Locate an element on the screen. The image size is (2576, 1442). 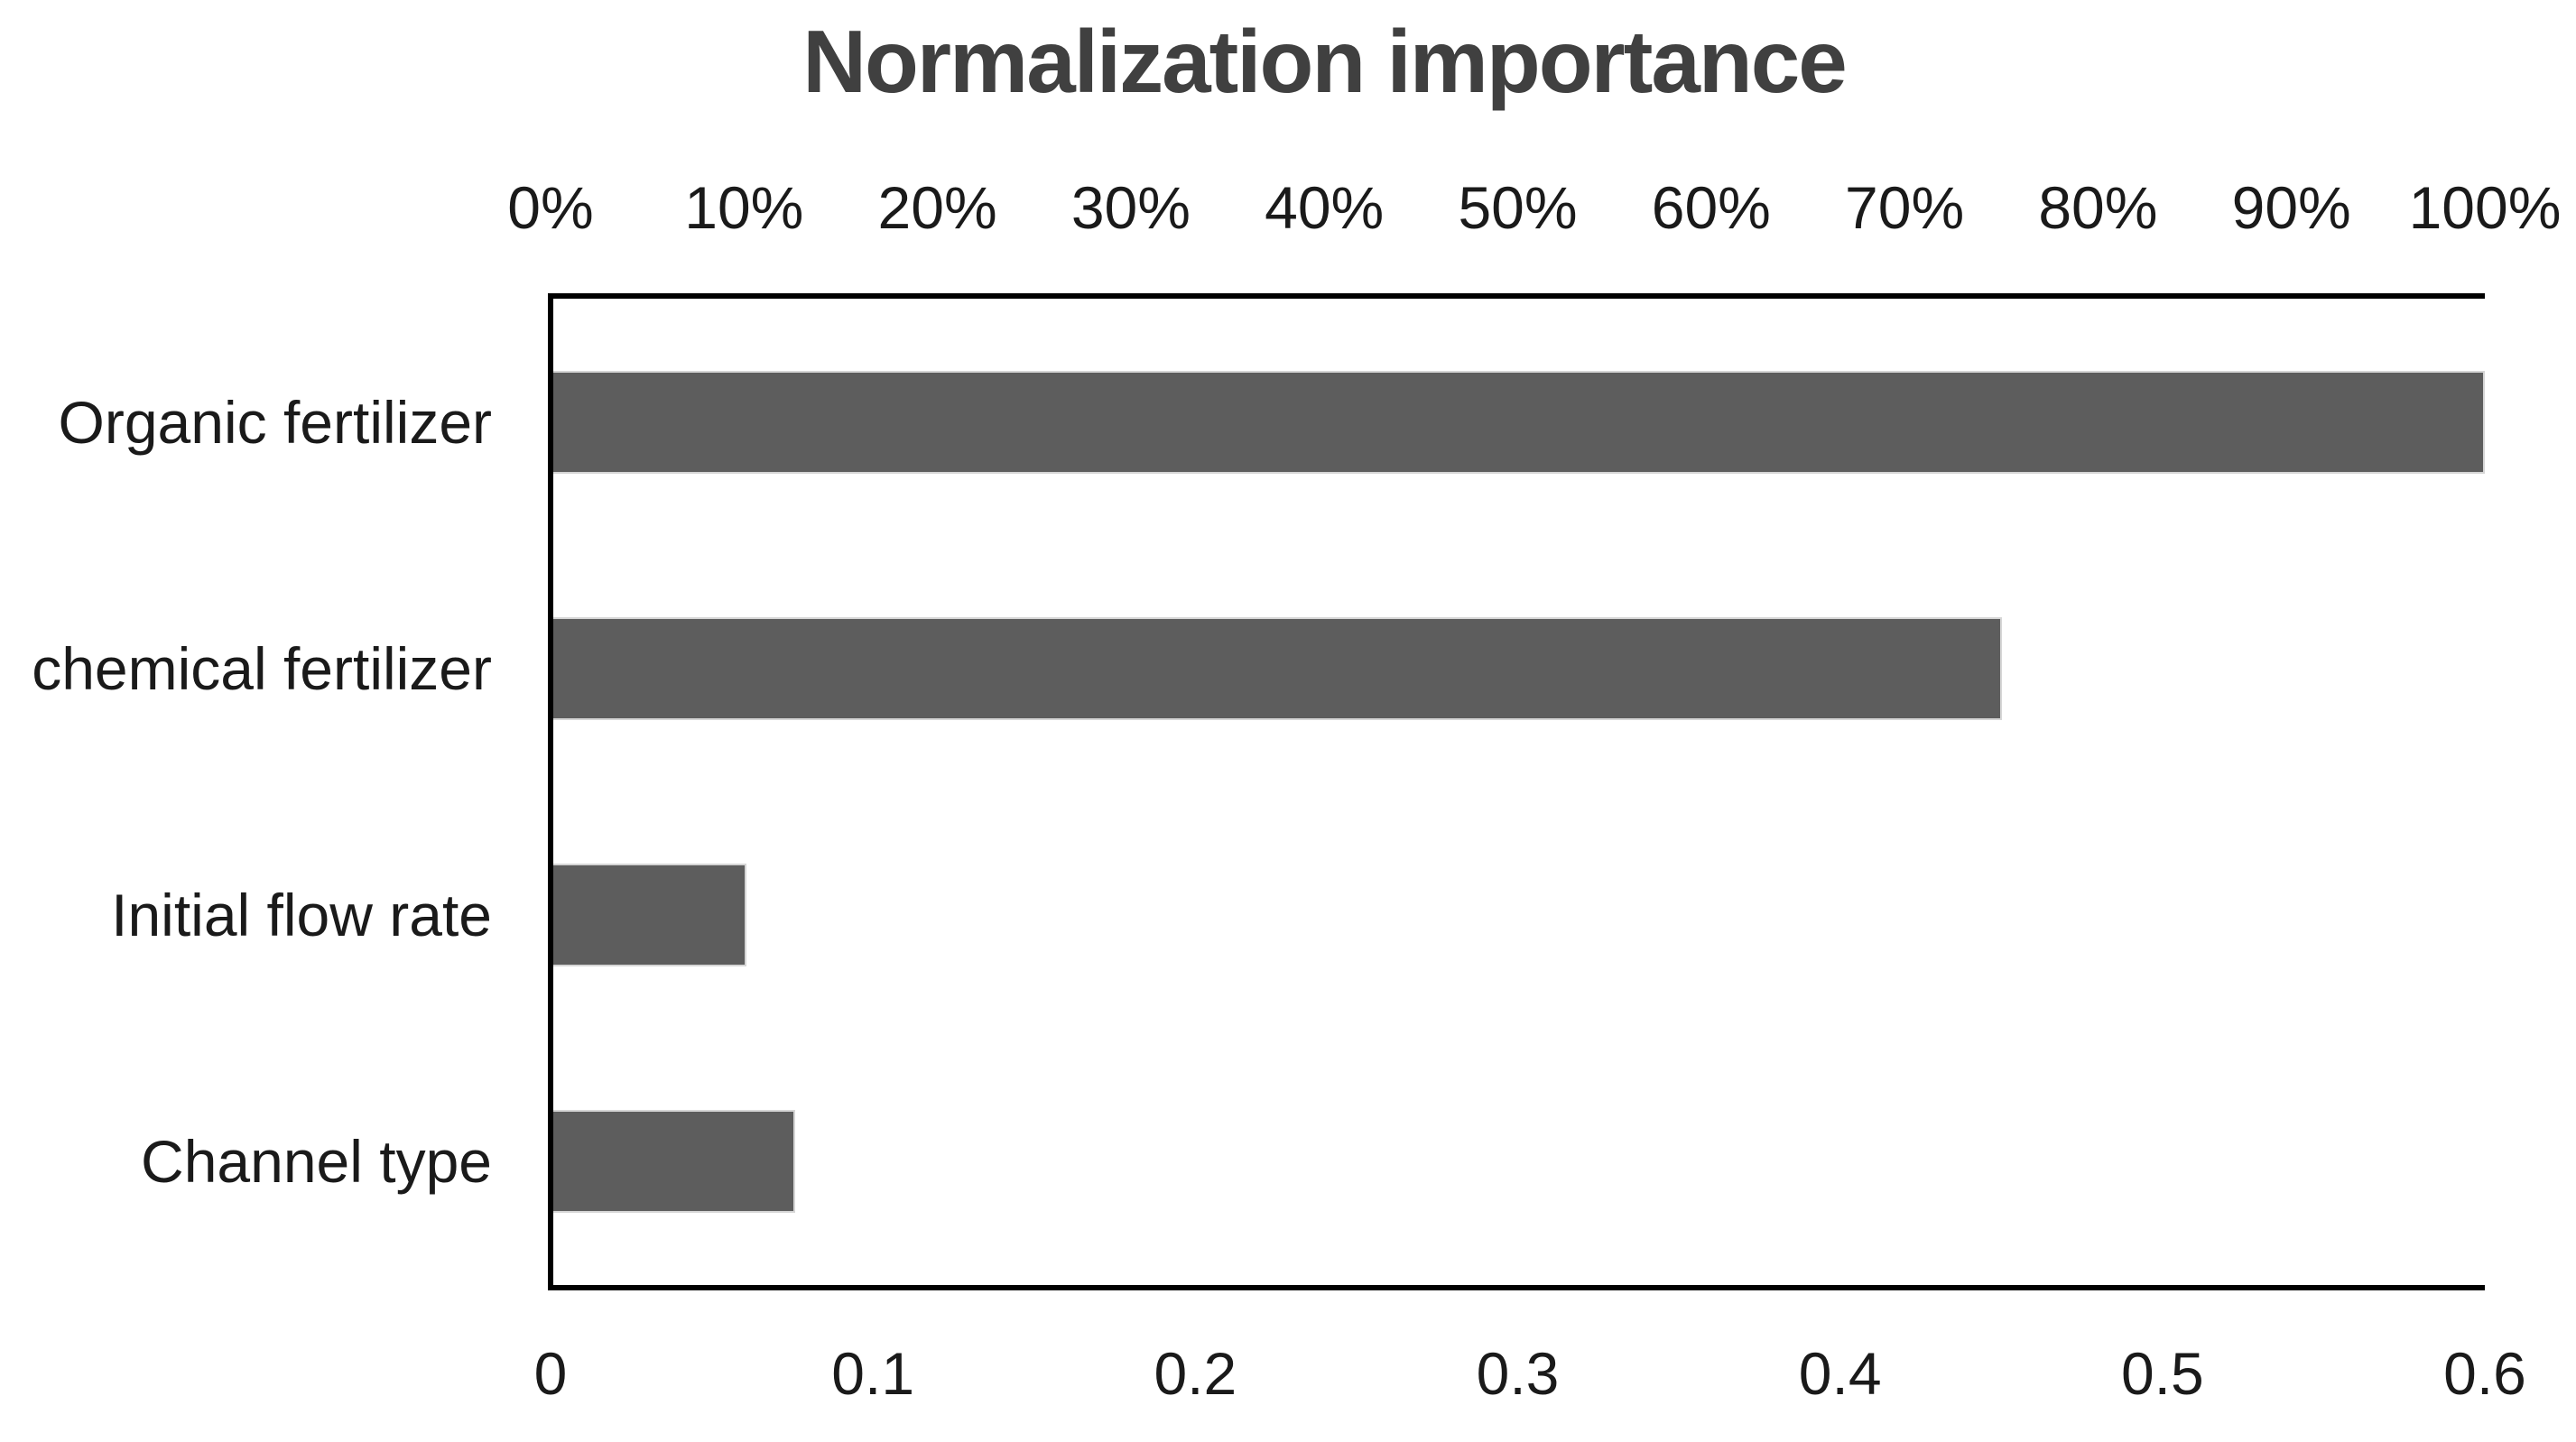
bottom-value-axis: 0 0.1 0.2 0.3 0.4 0.5 0.6 is located at coordinates (1288, 1373).